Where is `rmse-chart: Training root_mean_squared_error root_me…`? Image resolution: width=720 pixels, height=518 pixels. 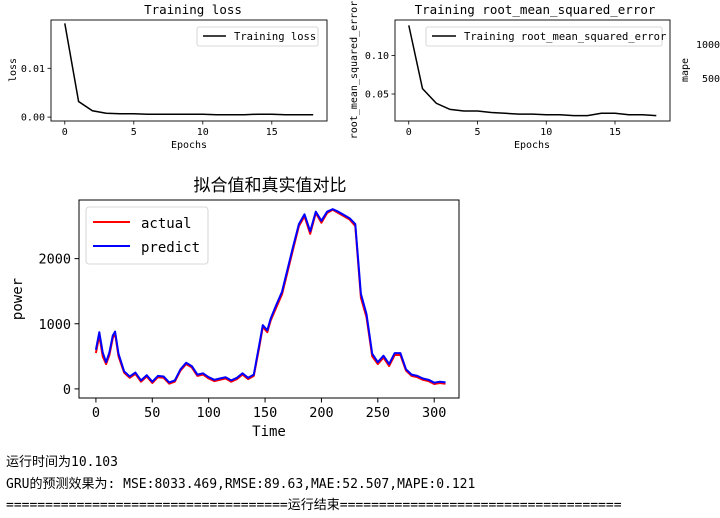
rmse-chart: Training root_mean_squared_error root_me… is located at coordinates (510, 76).